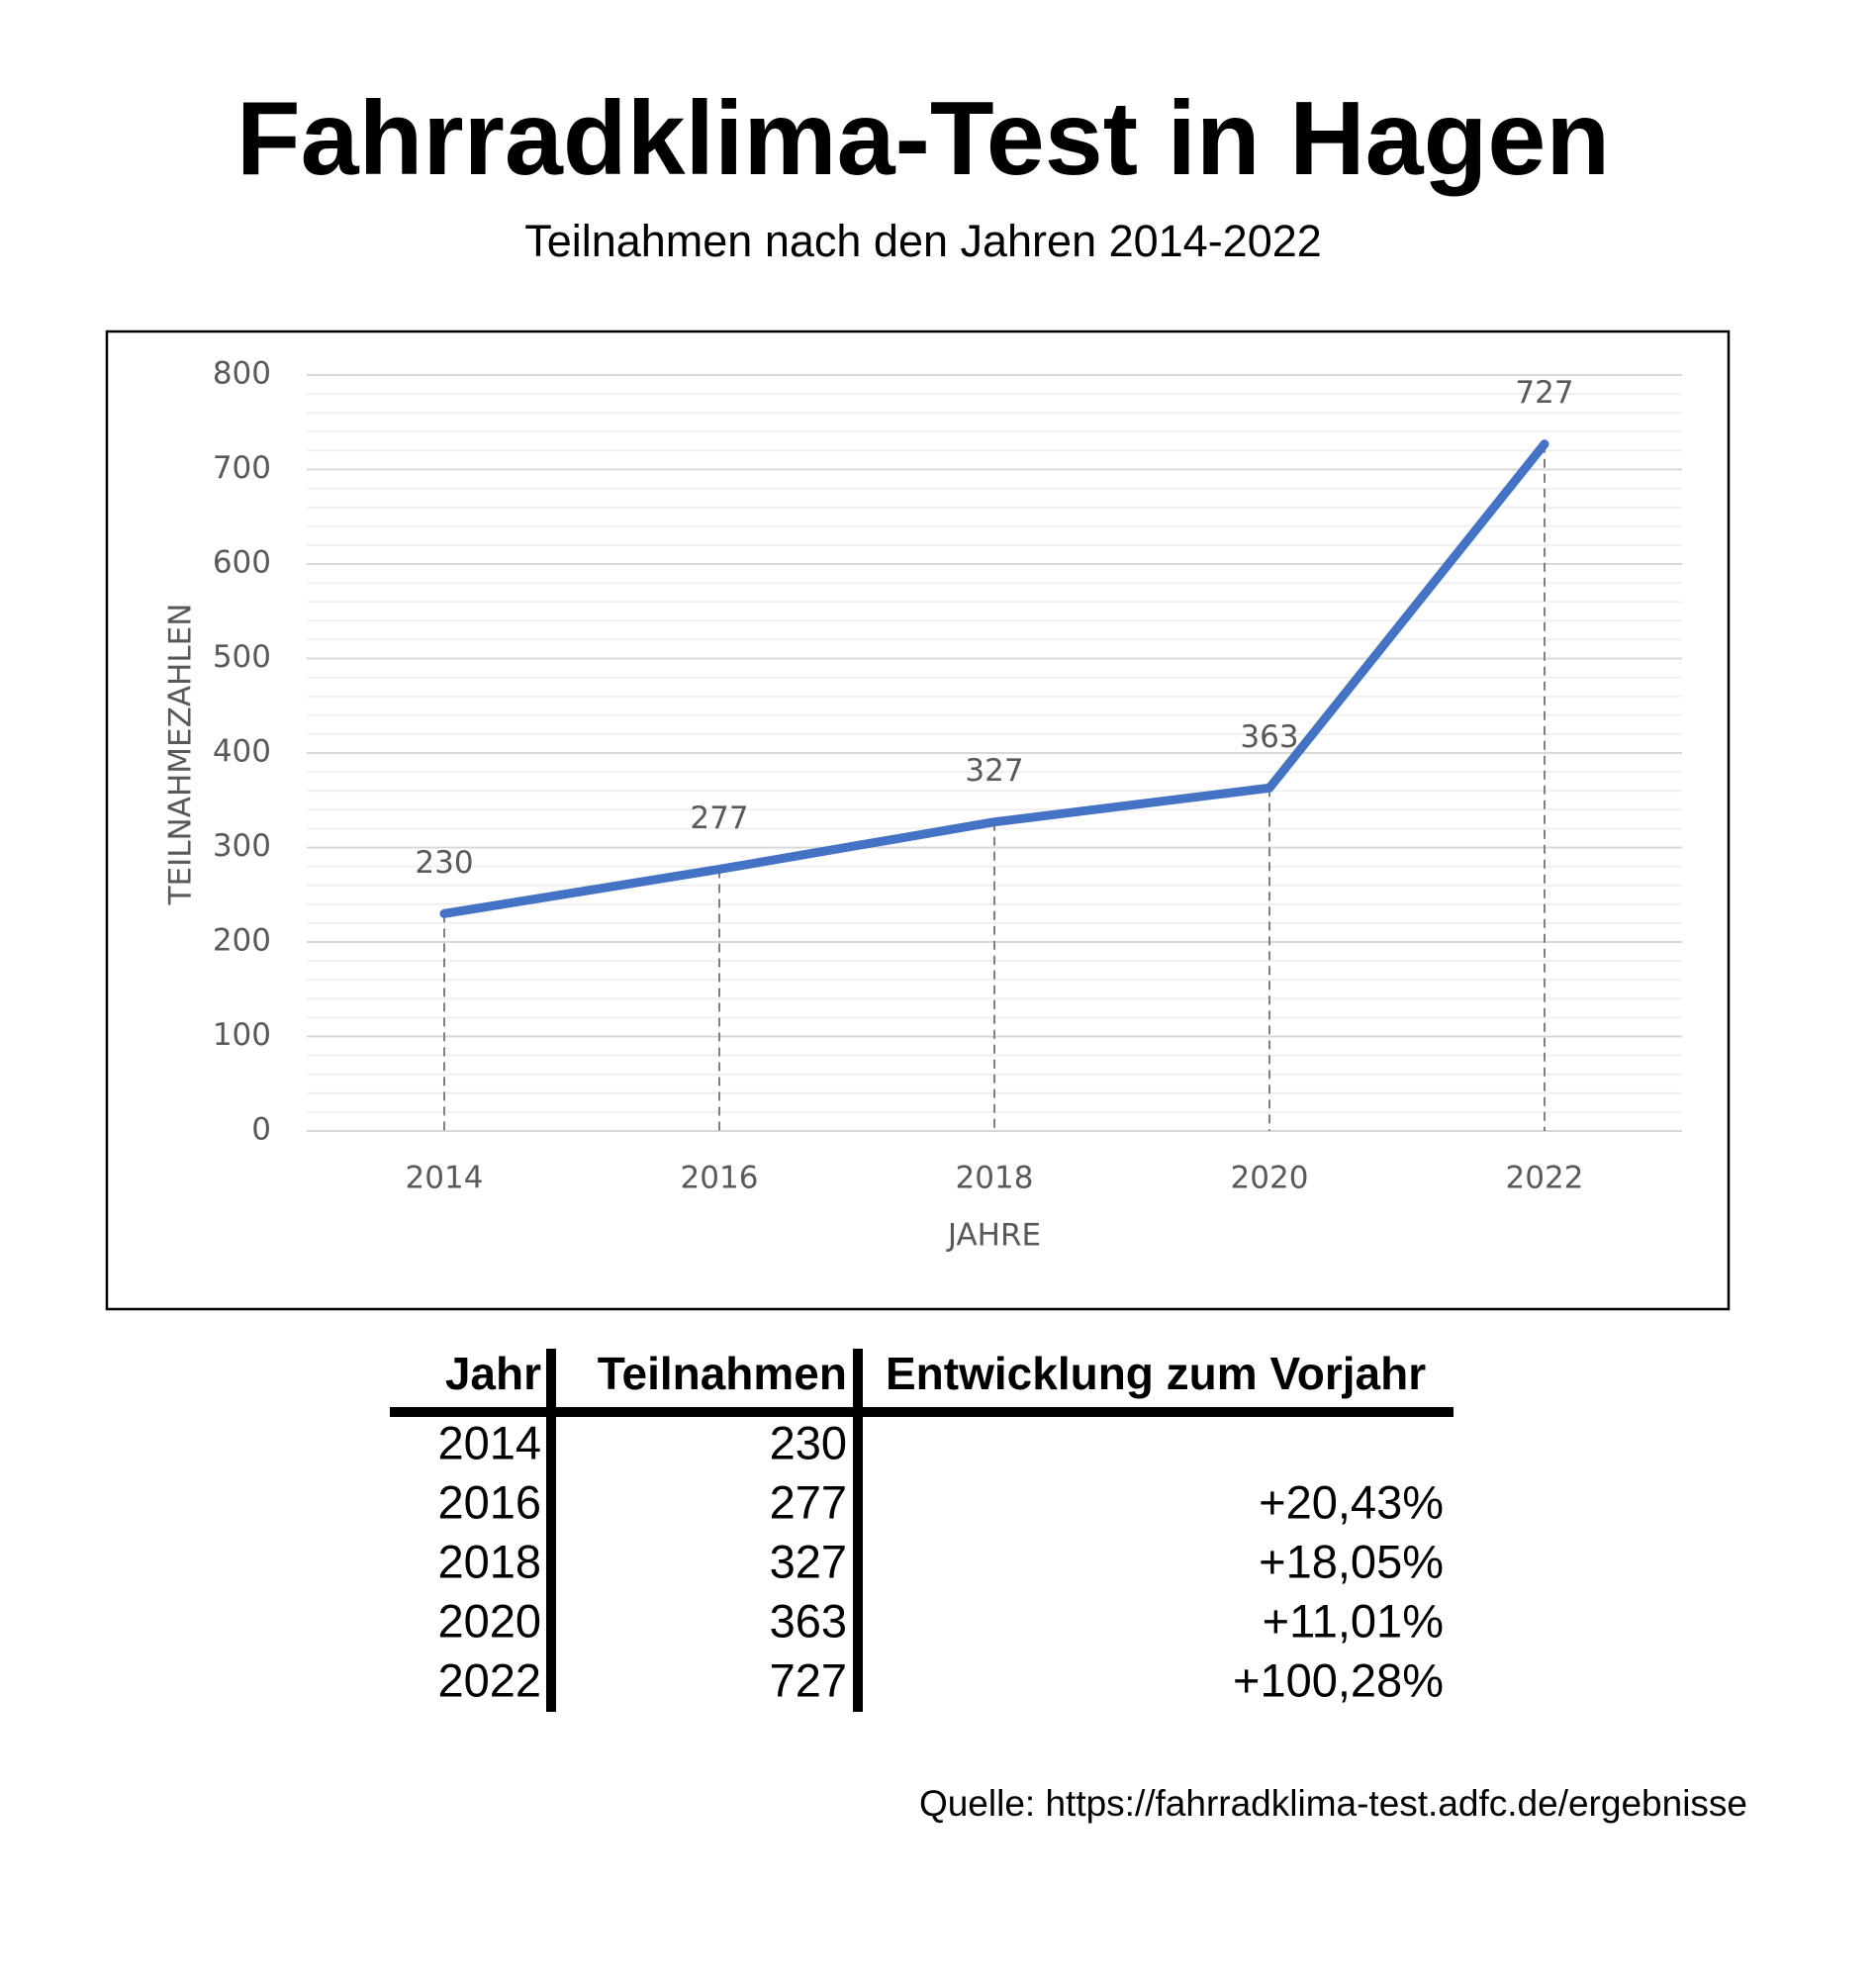 Image resolution: width=1876 pixels, height=1979 pixels. I want to click on y-tick-label: 0, so click(261, 1130).